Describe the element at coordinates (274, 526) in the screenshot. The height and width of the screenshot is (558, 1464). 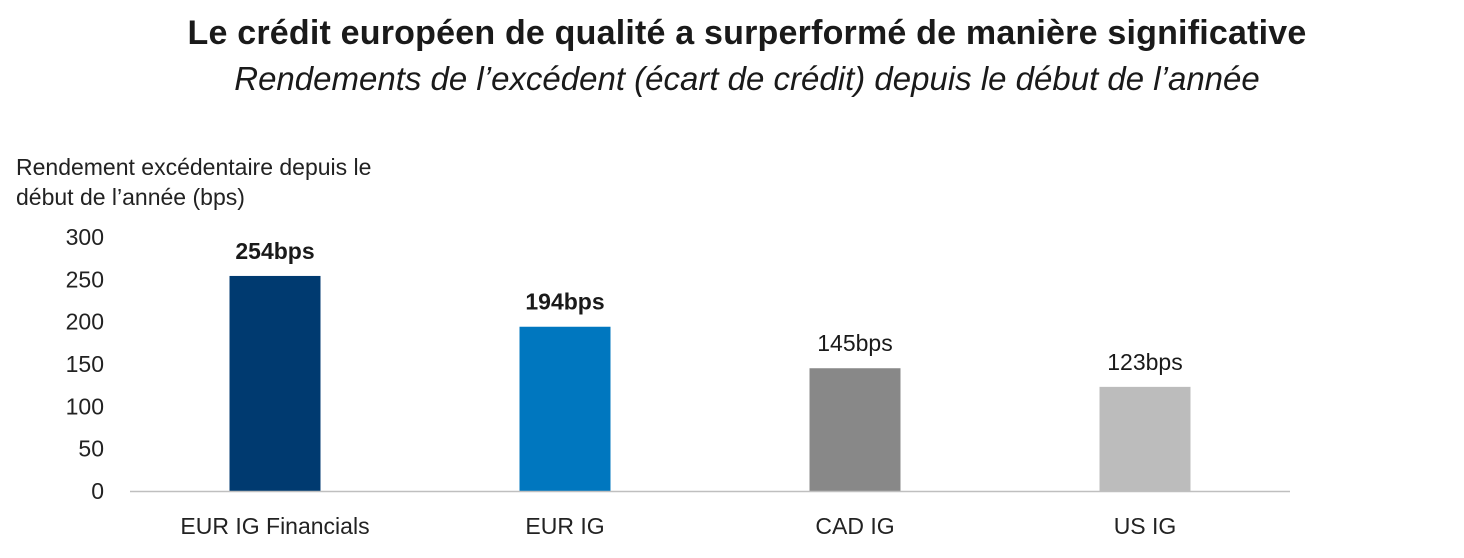
I see `x-tick-label: EUR IG Financials` at that location.